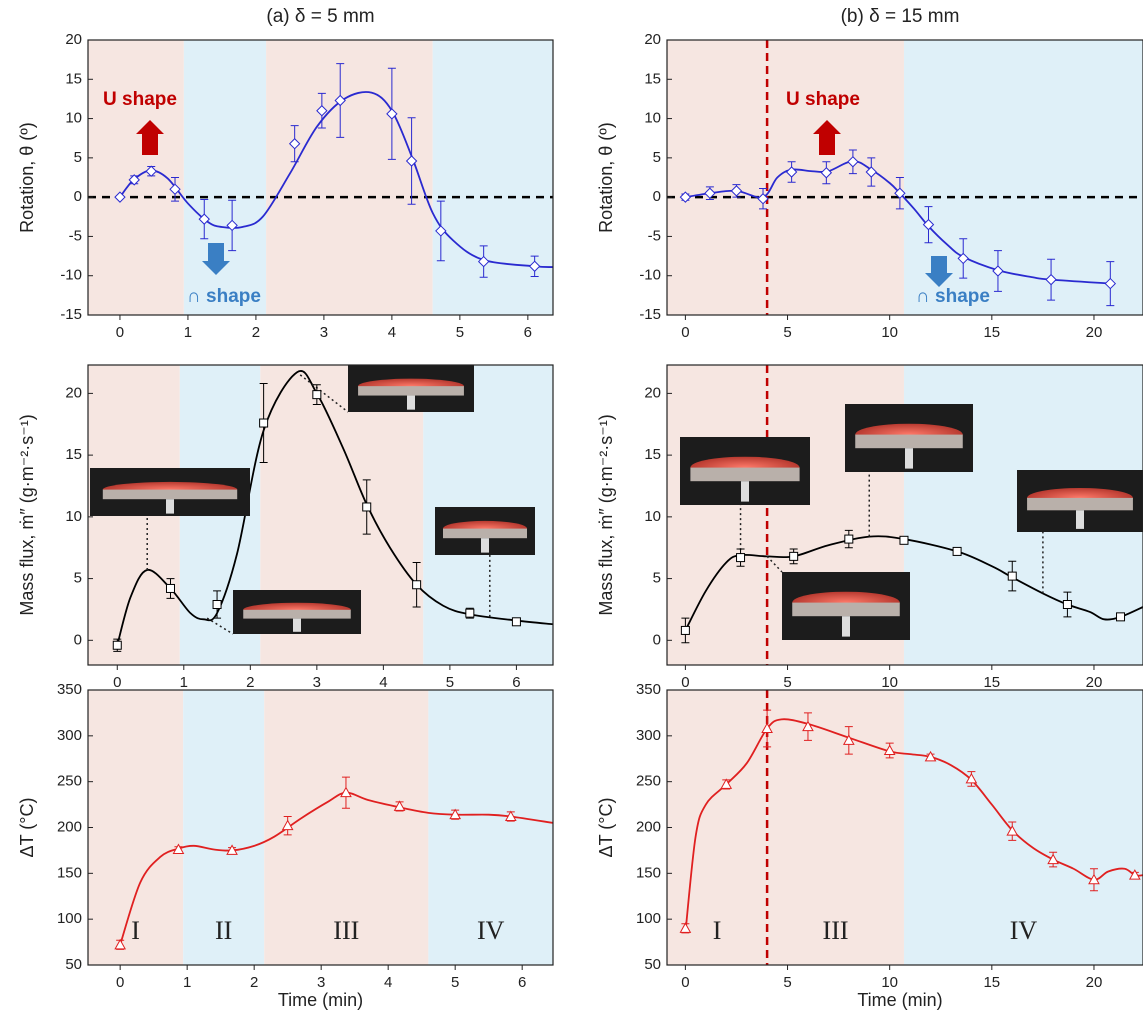 The image size is (1143, 1014). I want to click on y-tick-label: 300, so click(69, 735).